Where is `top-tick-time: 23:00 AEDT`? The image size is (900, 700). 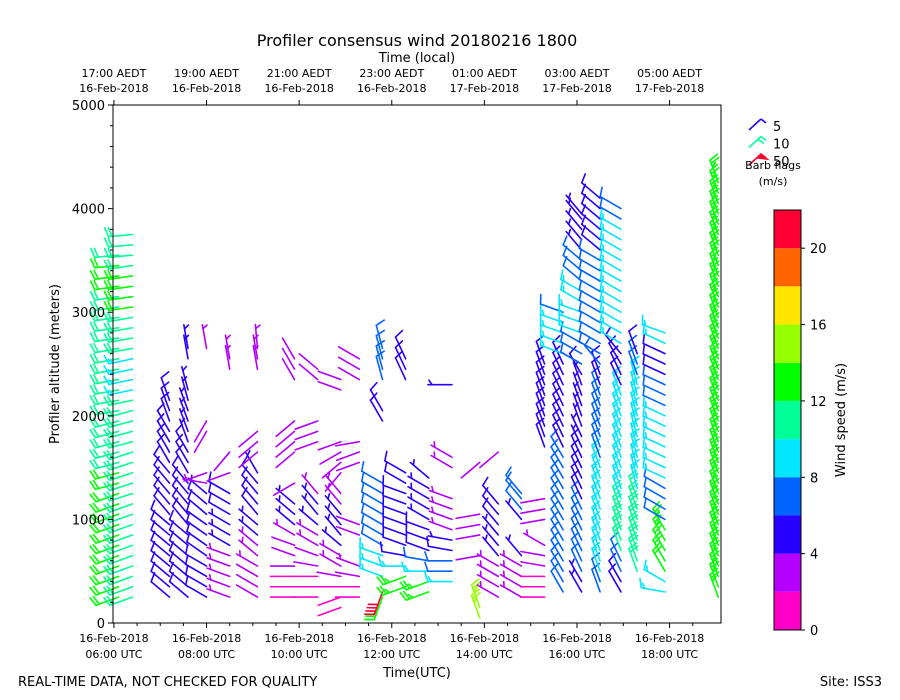
top-tick-time: 23:00 AEDT is located at coordinates (391, 73).